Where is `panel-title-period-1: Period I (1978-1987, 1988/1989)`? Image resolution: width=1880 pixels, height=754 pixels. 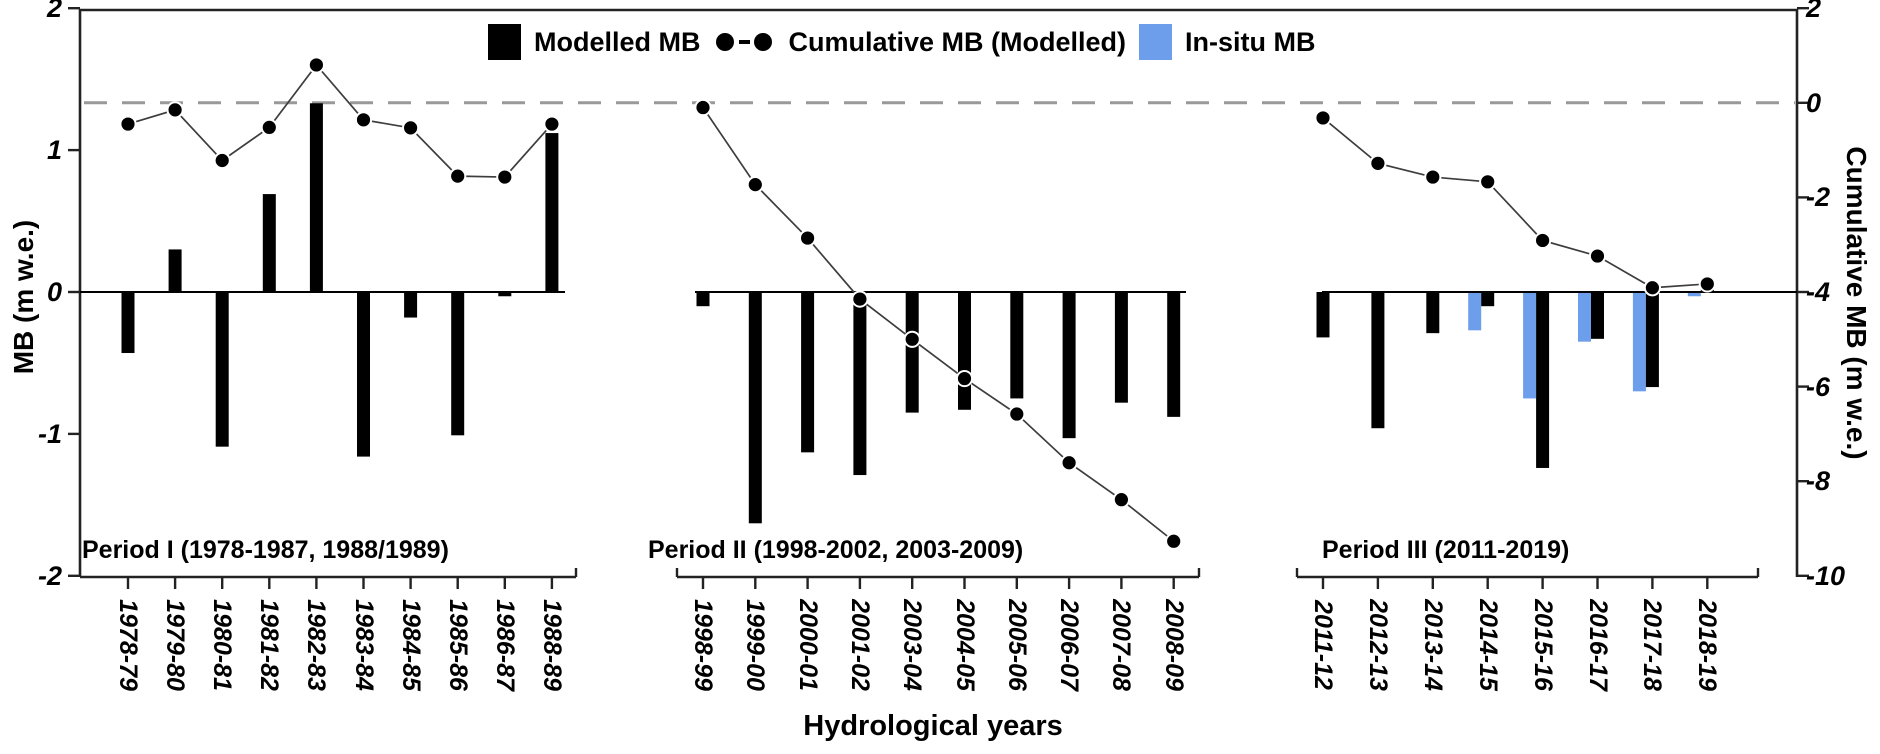
panel-title-period-1: Period I (1978-1987, 1988/1989) is located at coordinates (265, 550).